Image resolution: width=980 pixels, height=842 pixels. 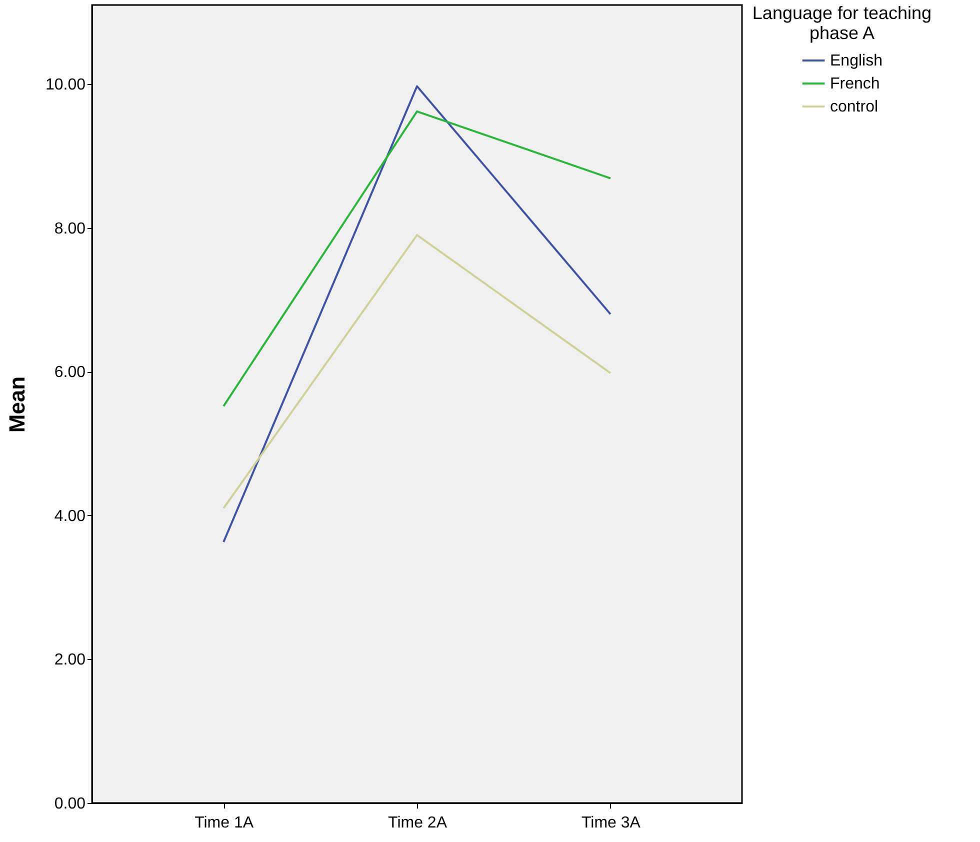 What do you see at coordinates (17, 404) in the screenshot?
I see `y-axis-title: Mean` at bounding box center [17, 404].